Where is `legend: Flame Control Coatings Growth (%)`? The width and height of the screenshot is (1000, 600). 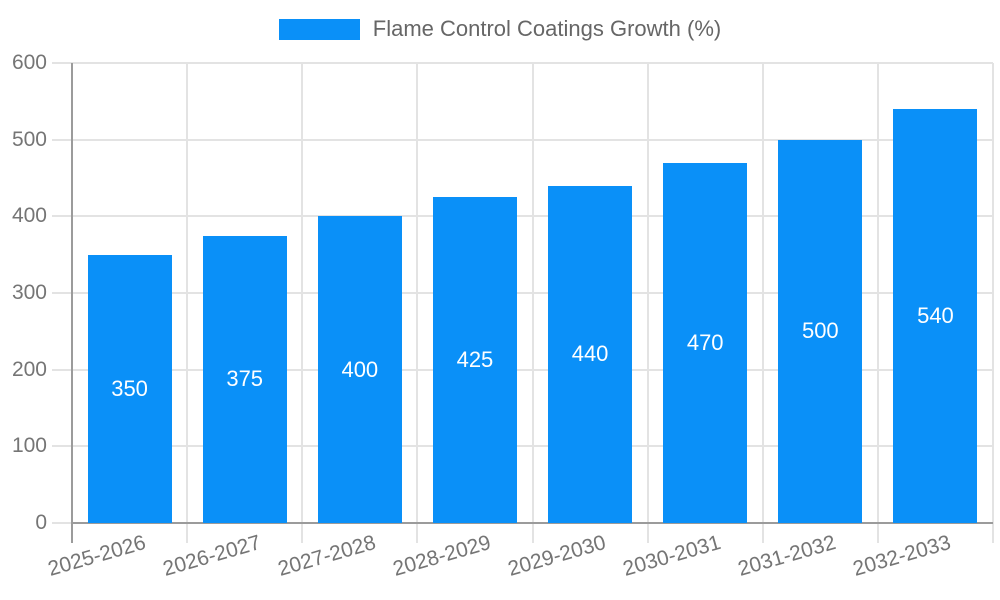 legend: Flame Control Coatings Growth (%) is located at coordinates (500, 29).